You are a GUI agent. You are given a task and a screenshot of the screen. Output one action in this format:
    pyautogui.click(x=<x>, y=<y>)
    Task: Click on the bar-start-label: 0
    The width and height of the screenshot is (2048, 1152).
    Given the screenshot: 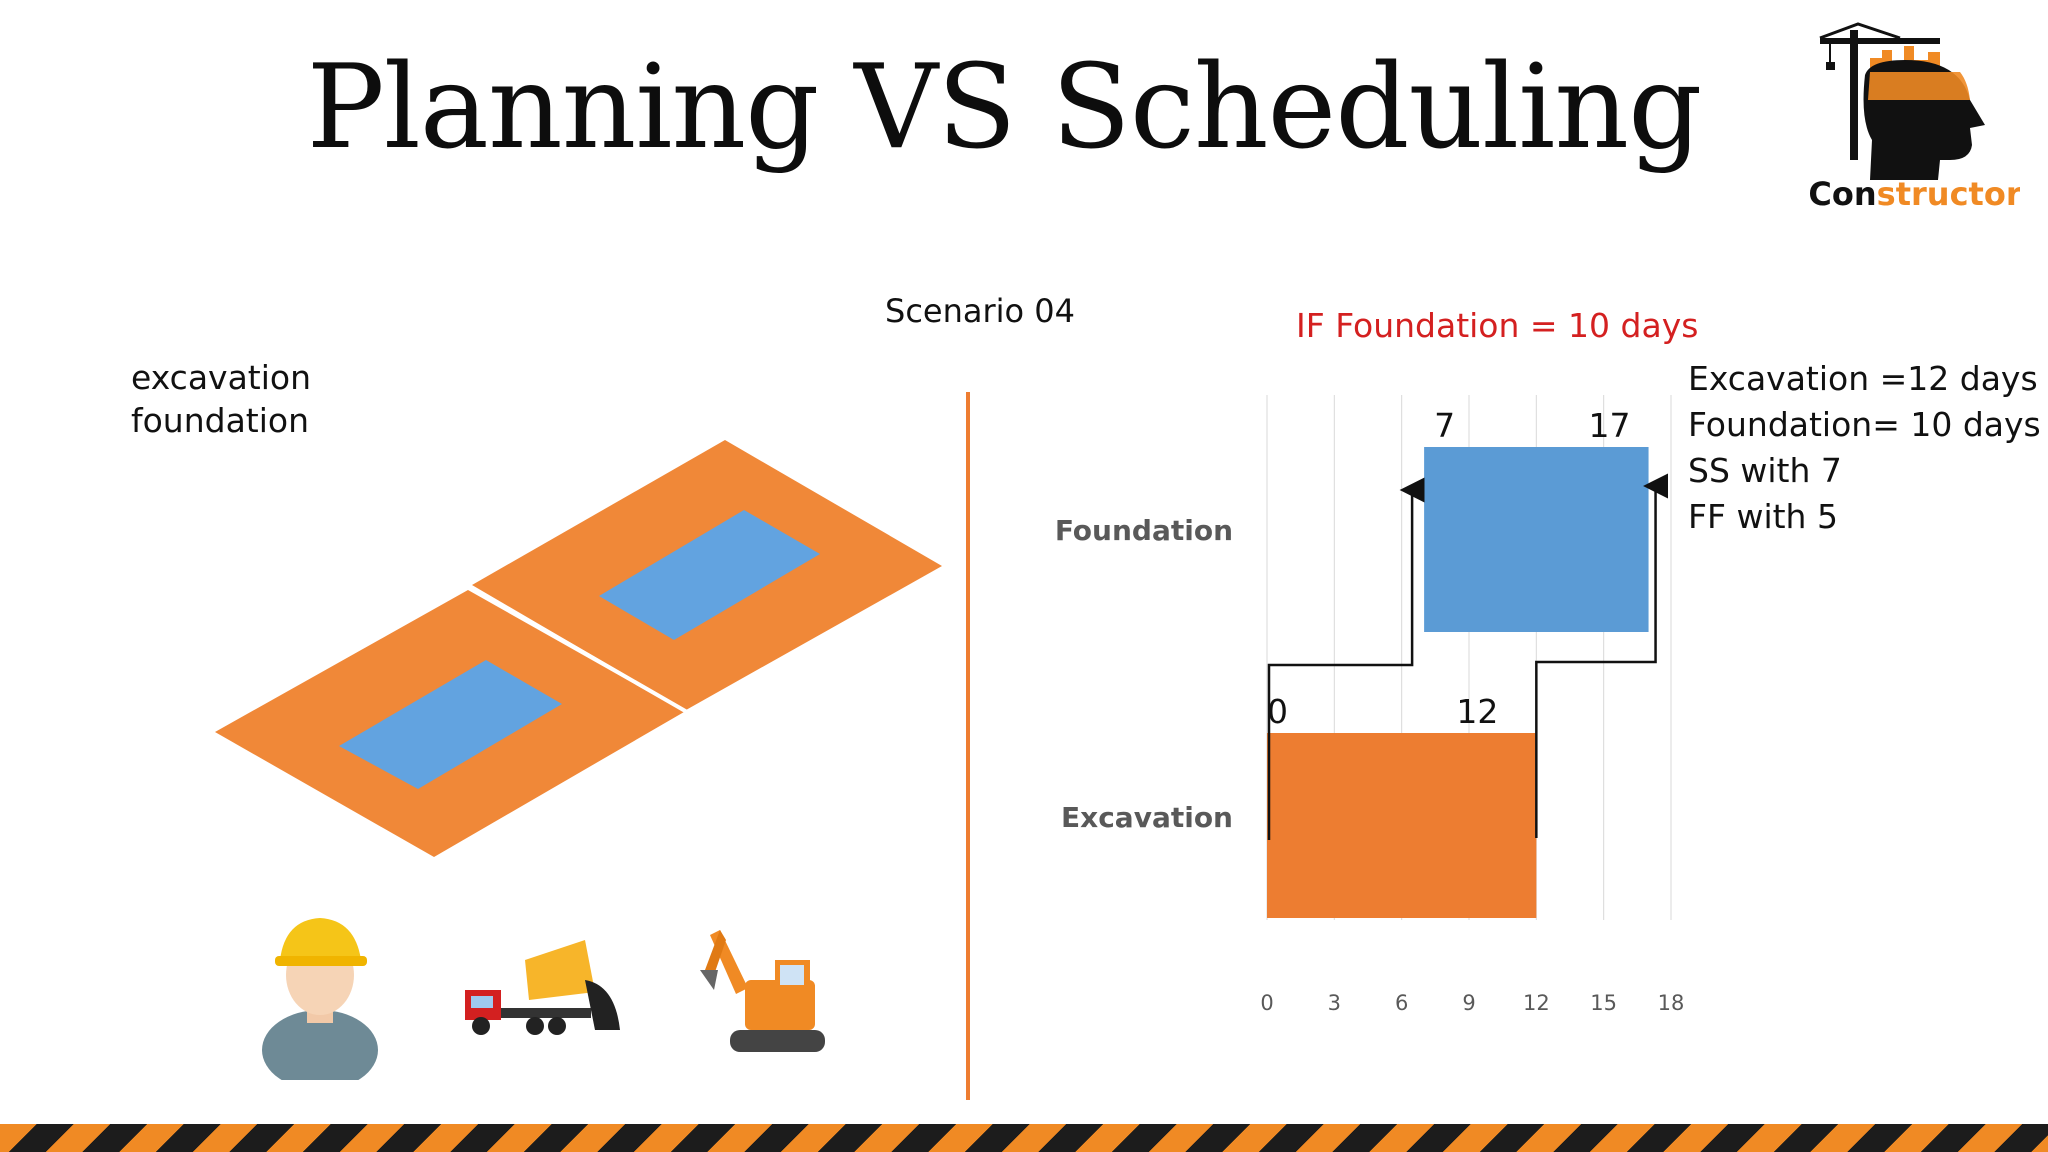 What is the action you would take?
    pyautogui.click(x=1277, y=711)
    